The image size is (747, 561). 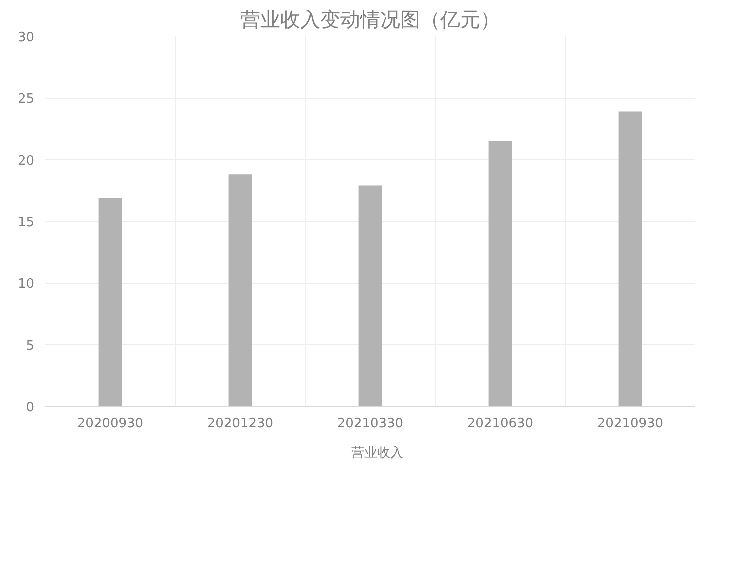 I want to click on y-tick-label: 10, so click(x=26, y=284).